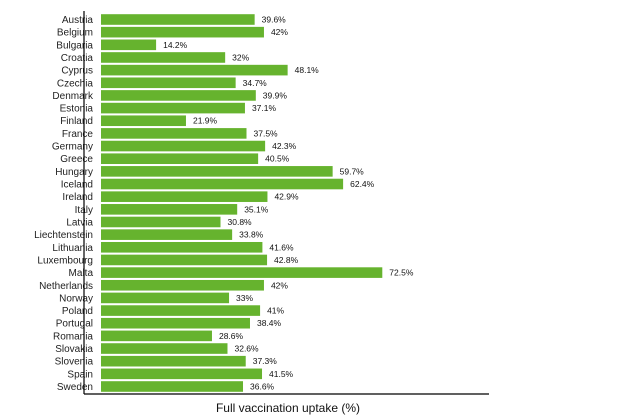 Image resolution: width=629 pixels, height=419 pixels. I want to click on category-label: Poland, so click(77, 311).